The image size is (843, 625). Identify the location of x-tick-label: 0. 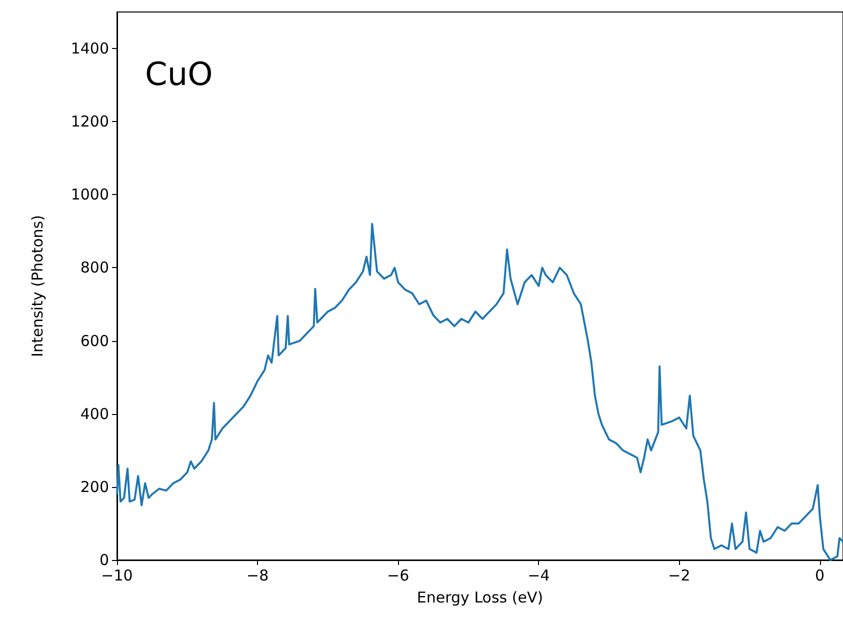
(820, 575).